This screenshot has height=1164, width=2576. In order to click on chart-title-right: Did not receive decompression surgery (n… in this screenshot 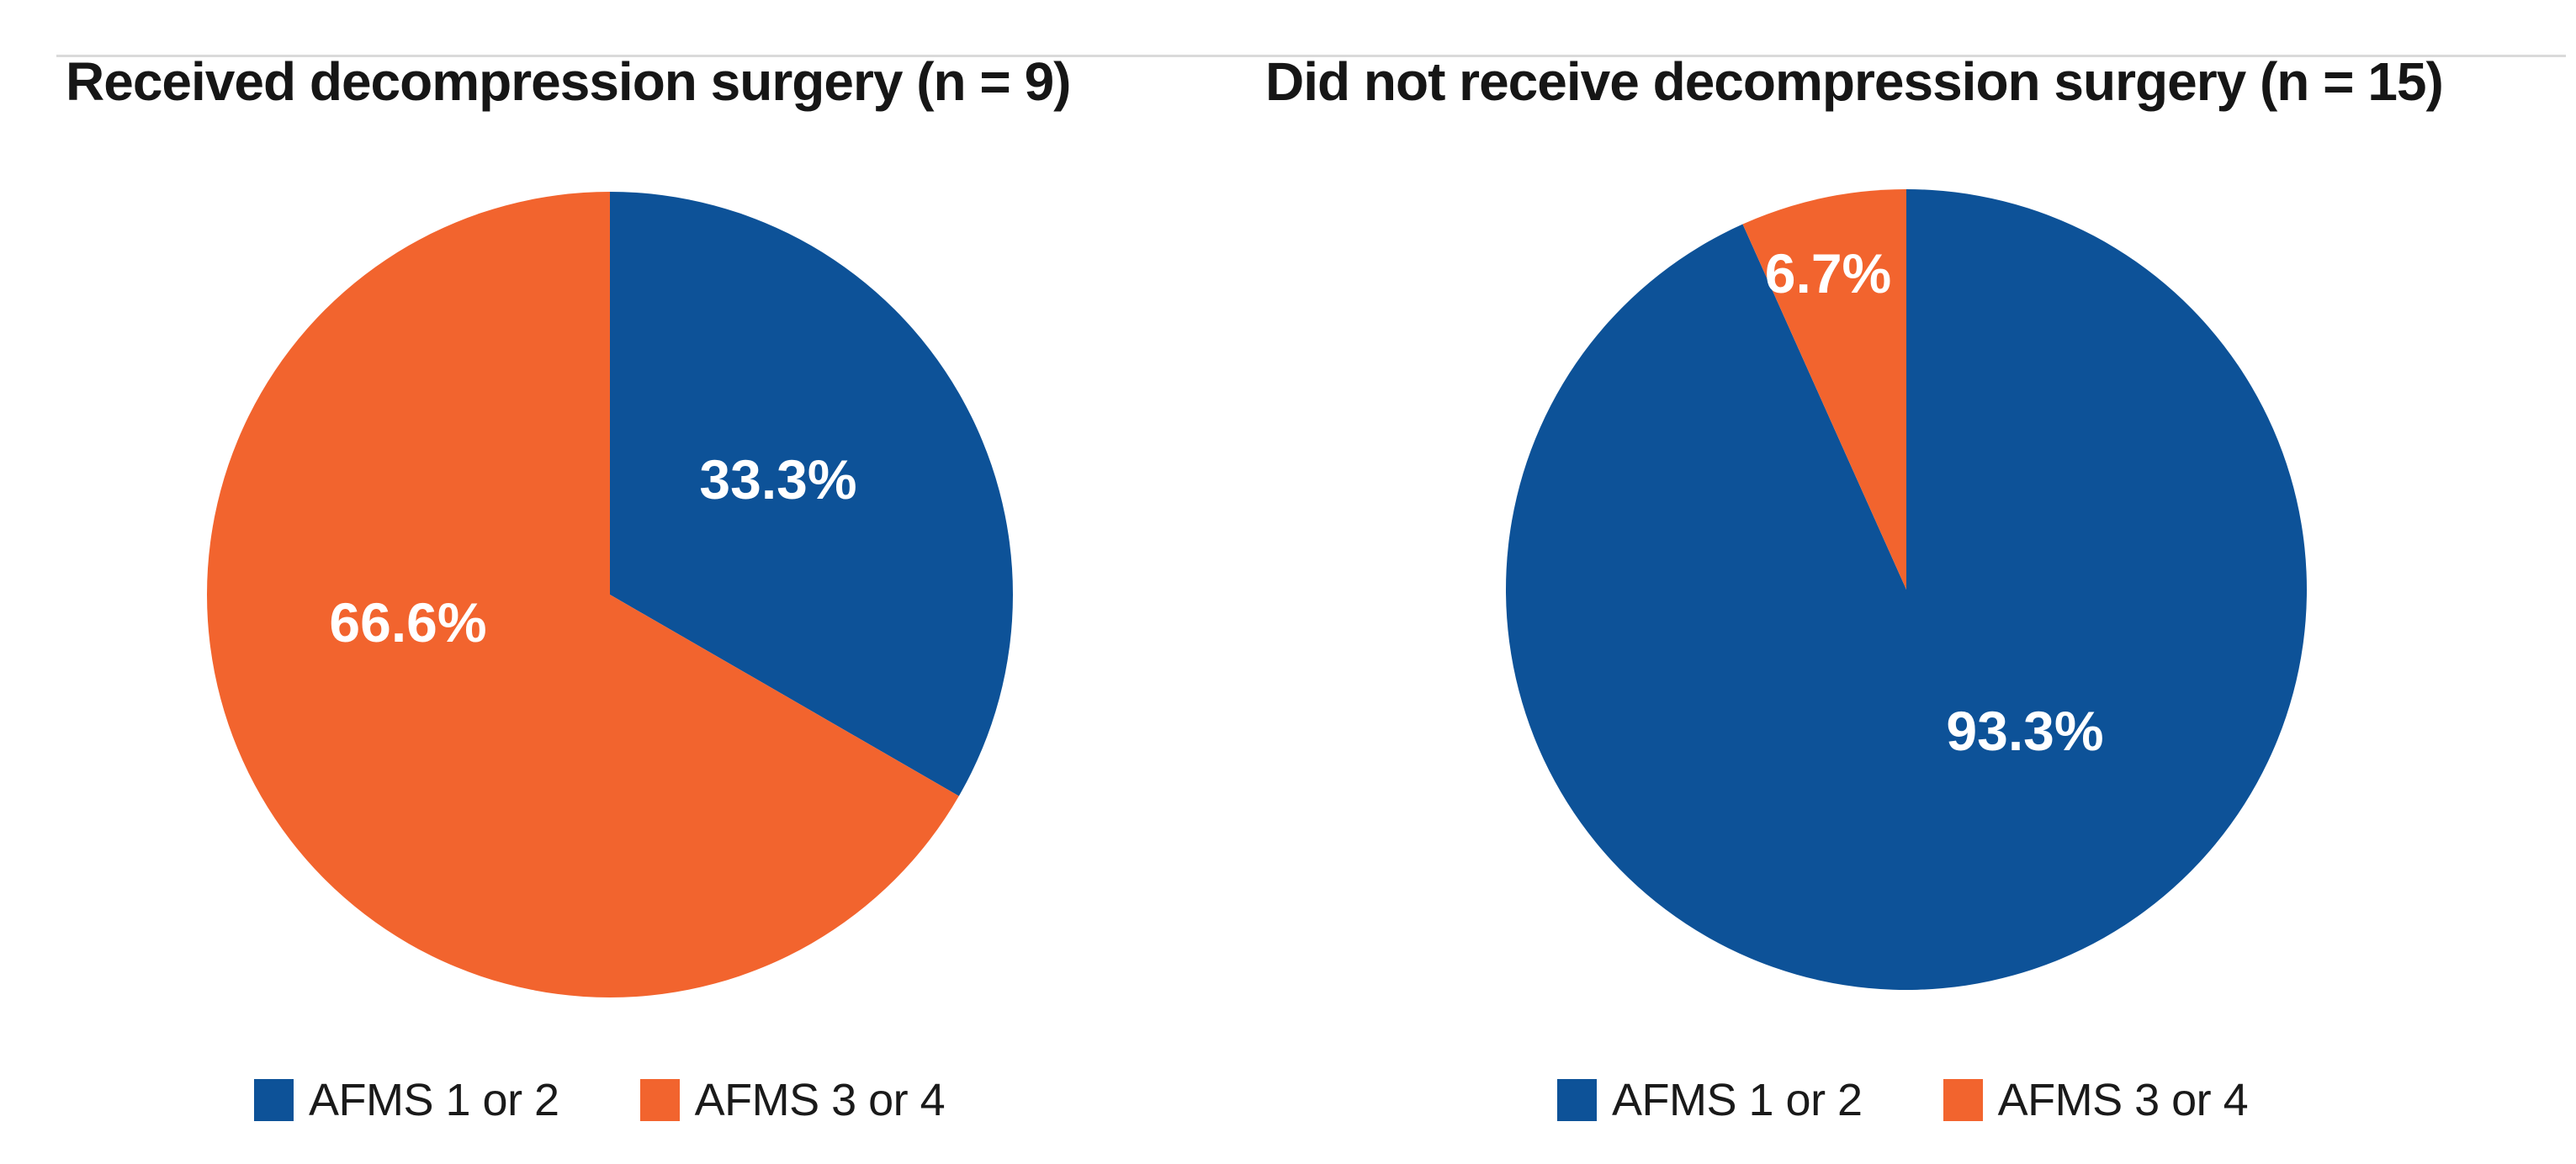, I will do `click(1854, 81)`.